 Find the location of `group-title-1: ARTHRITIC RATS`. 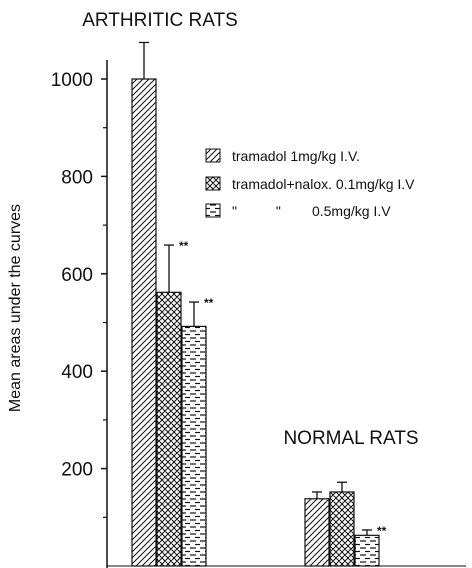

group-title-1: ARTHRITIC RATS is located at coordinates (160, 20).